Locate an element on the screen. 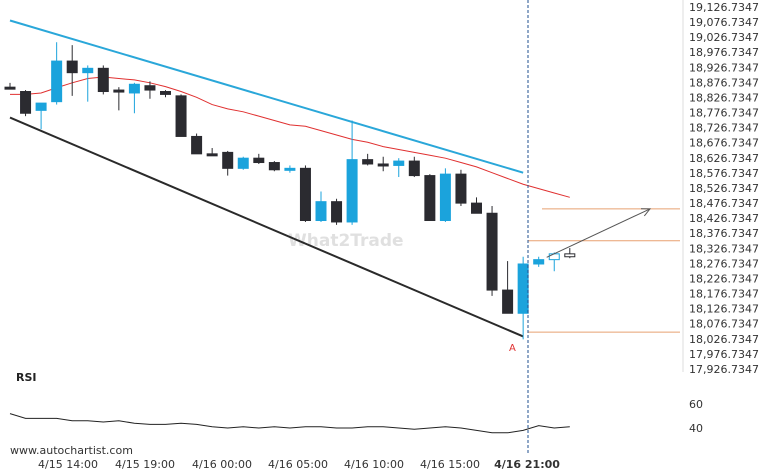 The height and width of the screenshot is (475, 760). rsi-line is located at coordinates (289, 423).